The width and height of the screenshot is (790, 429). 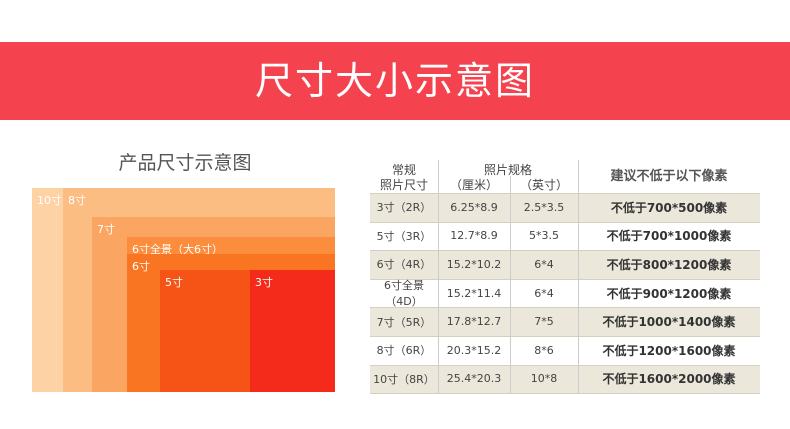 What do you see at coordinates (544, 322) in the screenshot?
I see `table-cell: 7*5` at bounding box center [544, 322].